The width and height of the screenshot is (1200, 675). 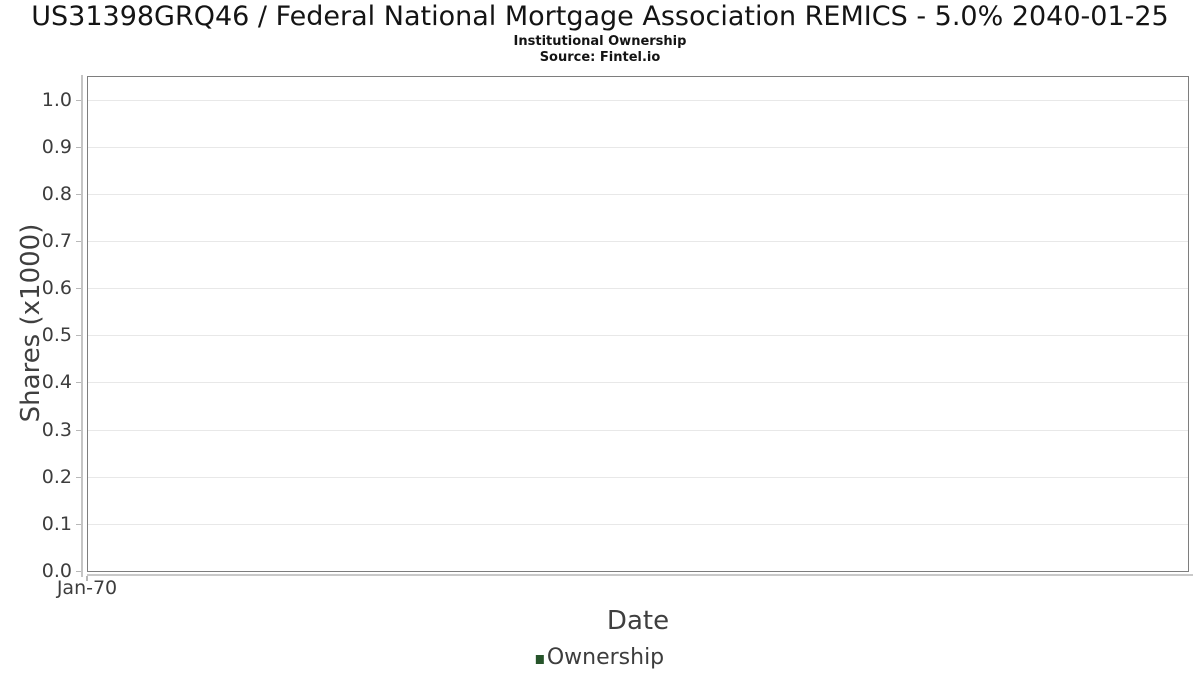 I want to click on x-axis-title: Date, so click(x=638, y=621).